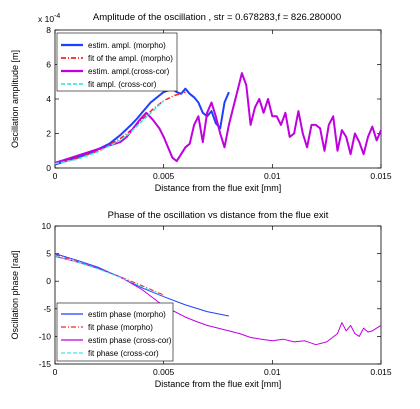 Image resolution: width=420 pixels, height=409 pixels. I want to click on legend-label: fit of the ampl. (morpho), so click(130, 58).